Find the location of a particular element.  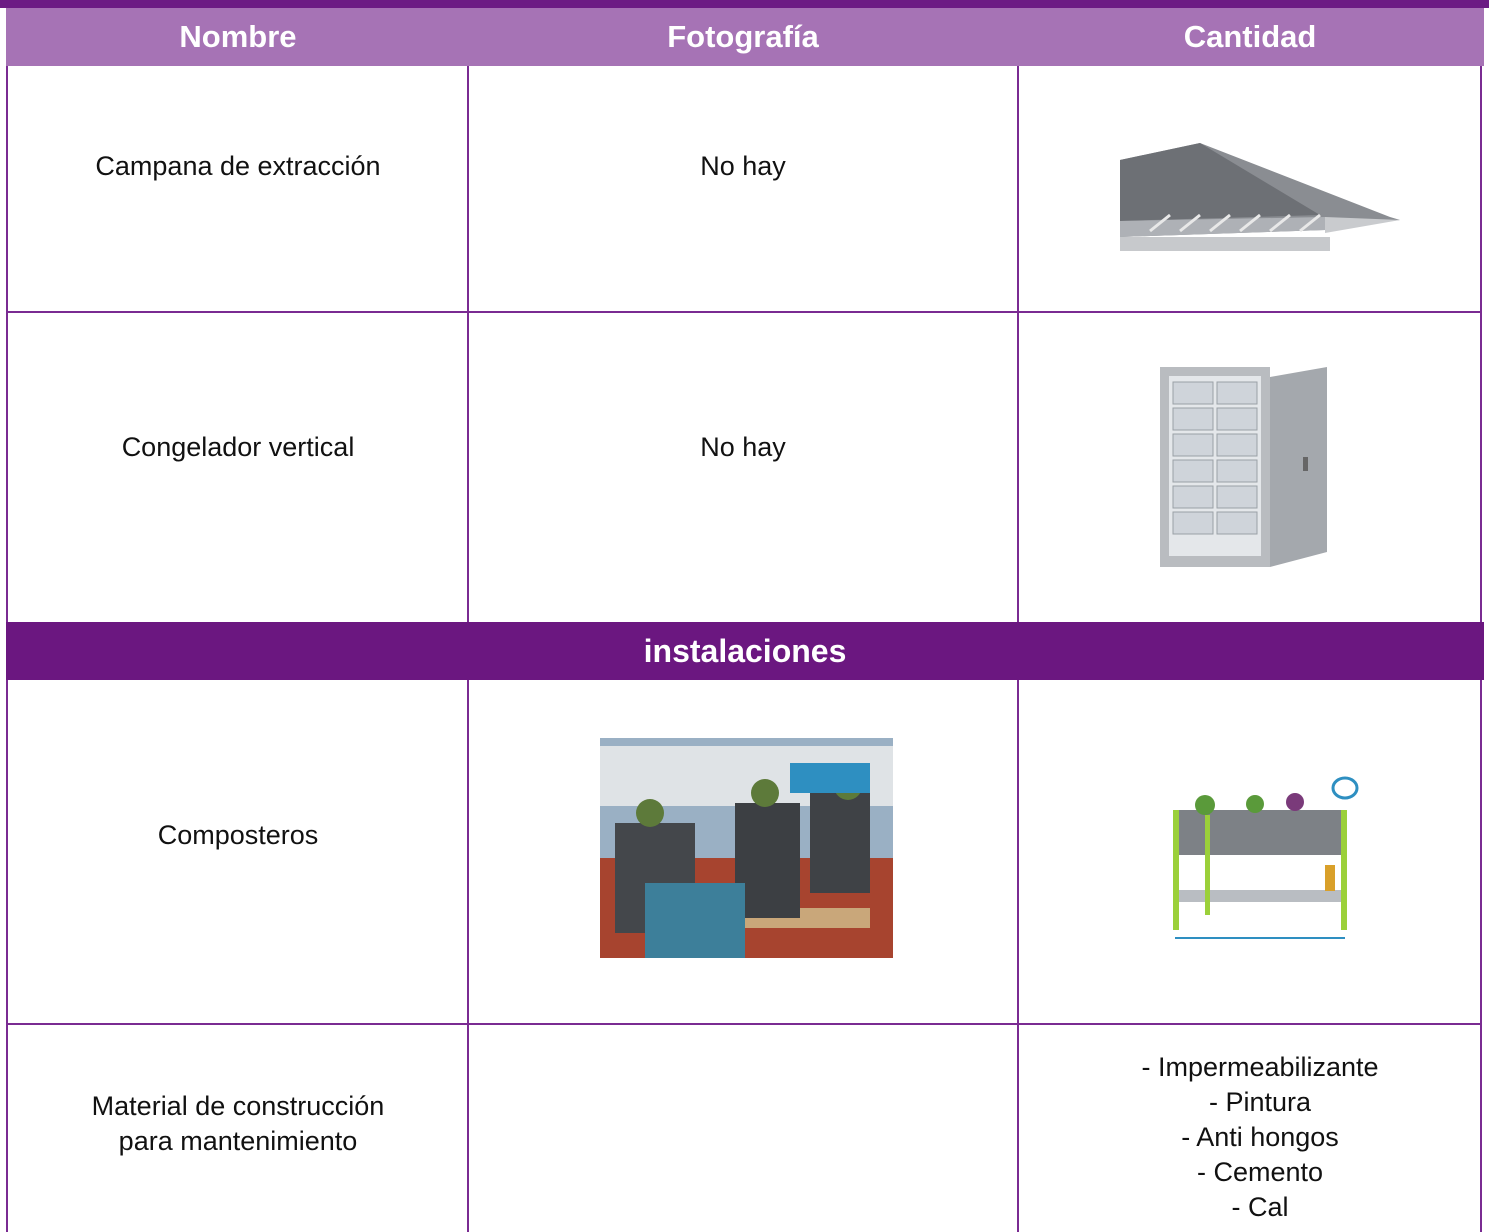

header-row is located at coordinates (745, 37).